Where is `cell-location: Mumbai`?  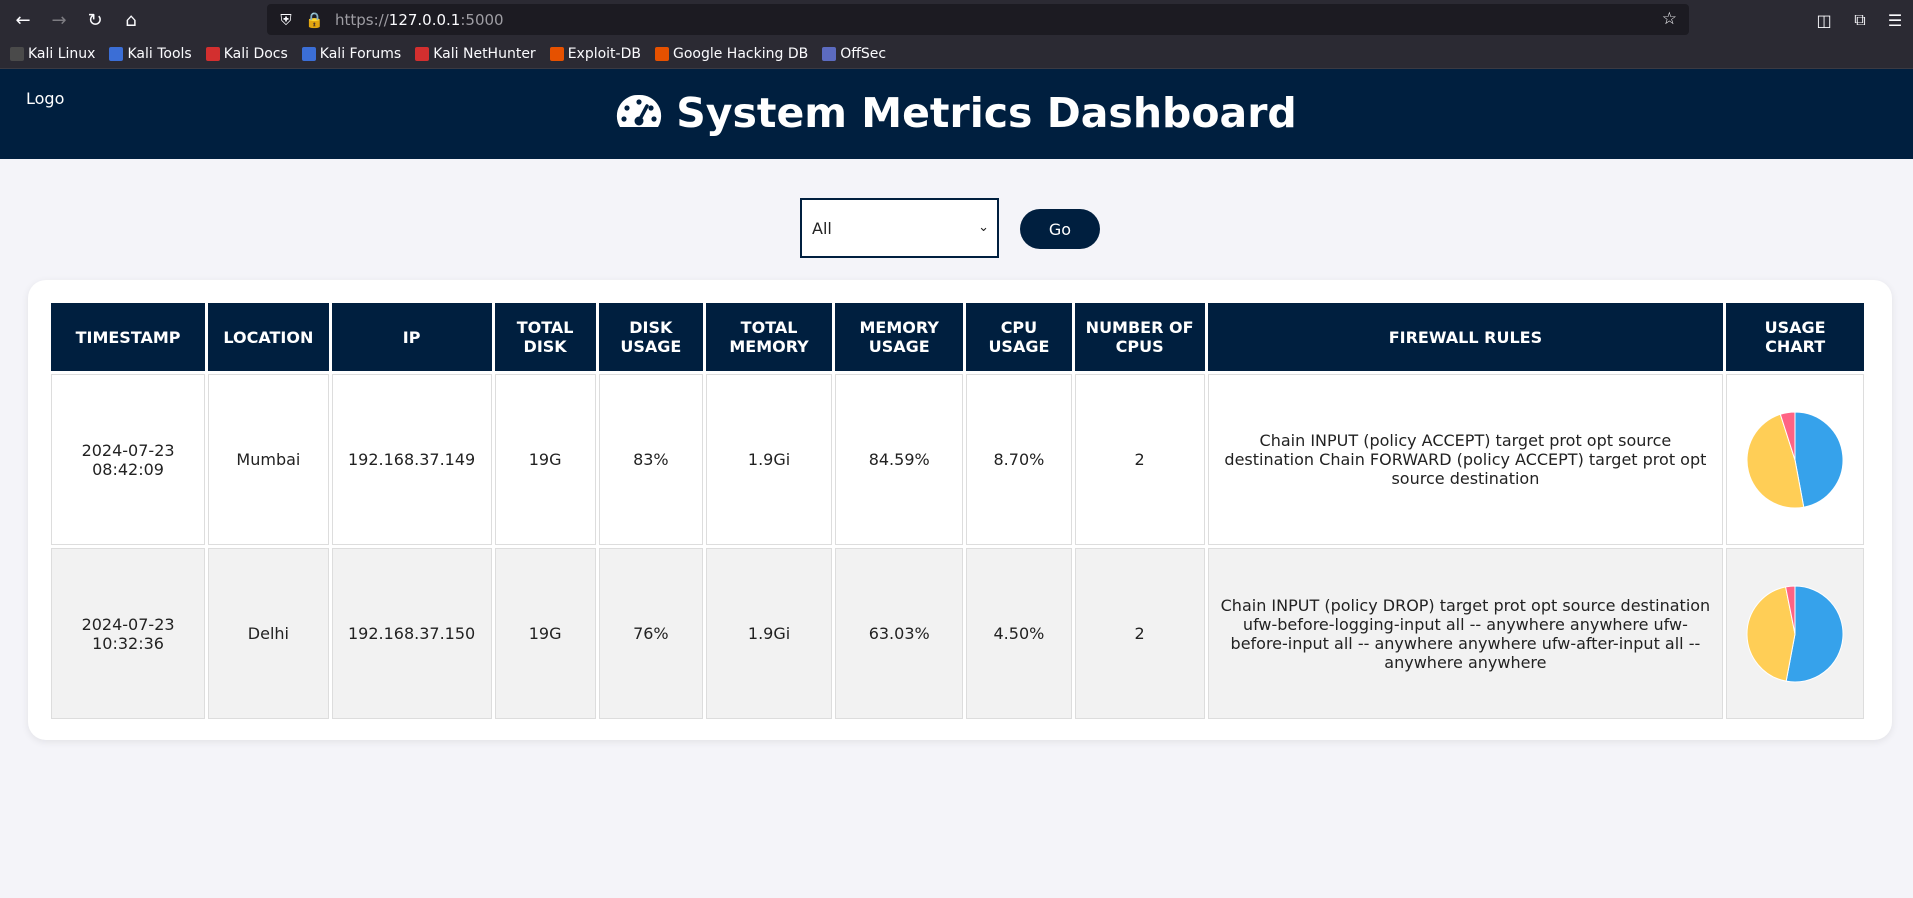 cell-location: Mumbai is located at coordinates (268, 459).